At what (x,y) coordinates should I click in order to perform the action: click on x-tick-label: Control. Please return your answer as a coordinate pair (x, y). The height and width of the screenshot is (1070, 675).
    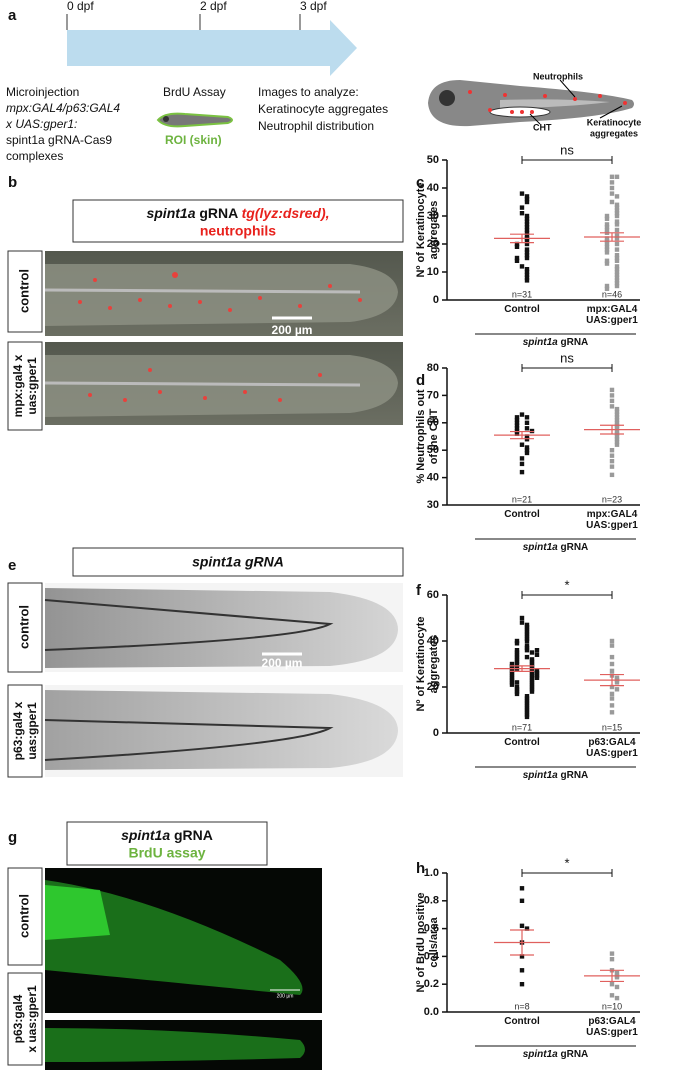
    Looking at the image, I should click on (522, 309).